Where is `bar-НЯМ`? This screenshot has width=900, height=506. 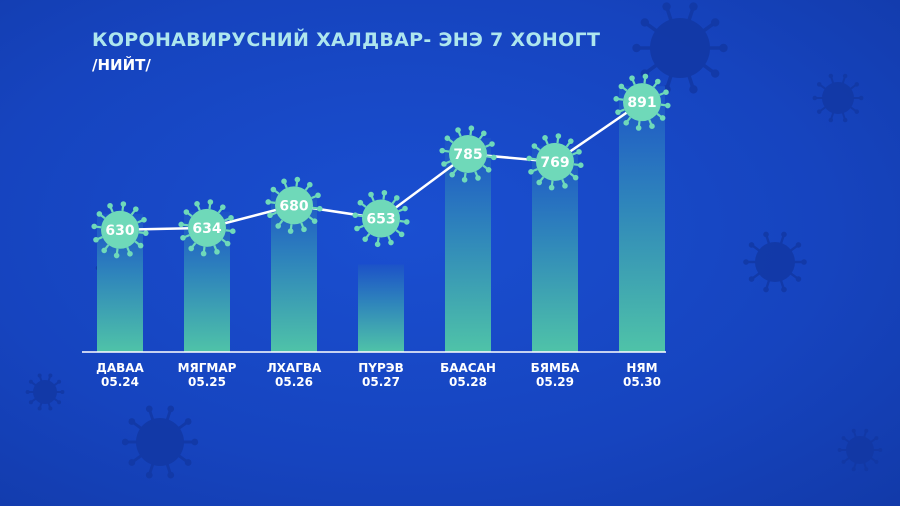 bar-НЯМ is located at coordinates (642, 219).